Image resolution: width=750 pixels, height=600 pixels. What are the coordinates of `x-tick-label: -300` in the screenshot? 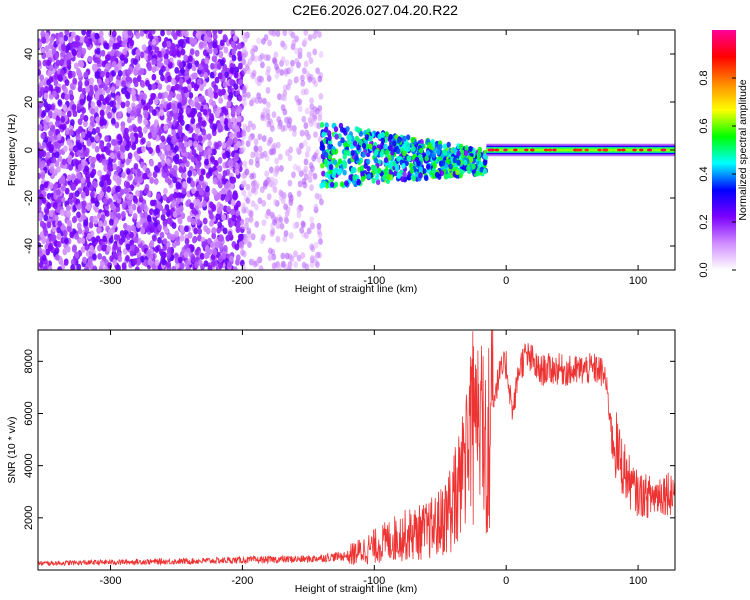 It's located at (111, 581).